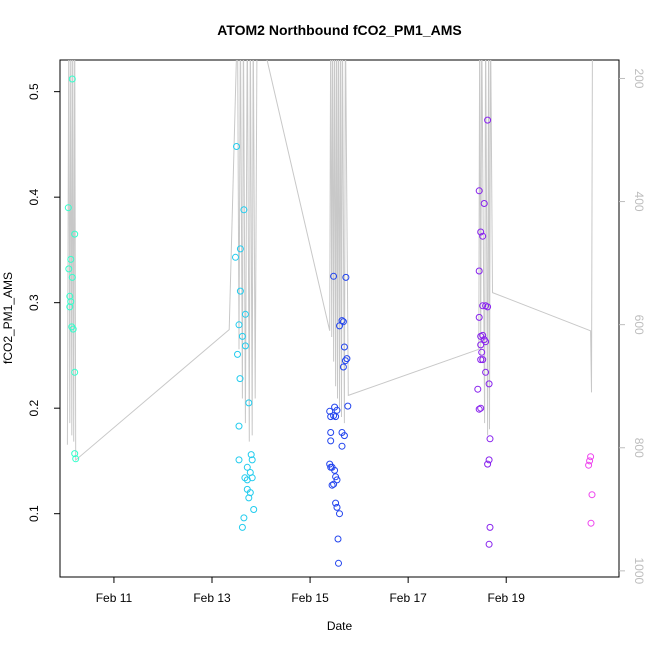  What do you see at coordinates (340, 626) in the screenshot?
I see `x-axis-label: Date` at bounding box center [340, 626].